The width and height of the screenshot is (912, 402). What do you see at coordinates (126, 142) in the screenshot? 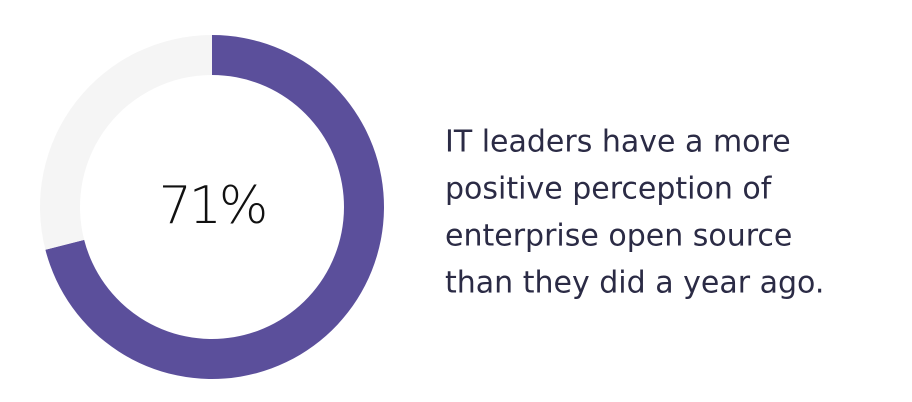
I see `donut-segment` at bounding box center [126, 142].